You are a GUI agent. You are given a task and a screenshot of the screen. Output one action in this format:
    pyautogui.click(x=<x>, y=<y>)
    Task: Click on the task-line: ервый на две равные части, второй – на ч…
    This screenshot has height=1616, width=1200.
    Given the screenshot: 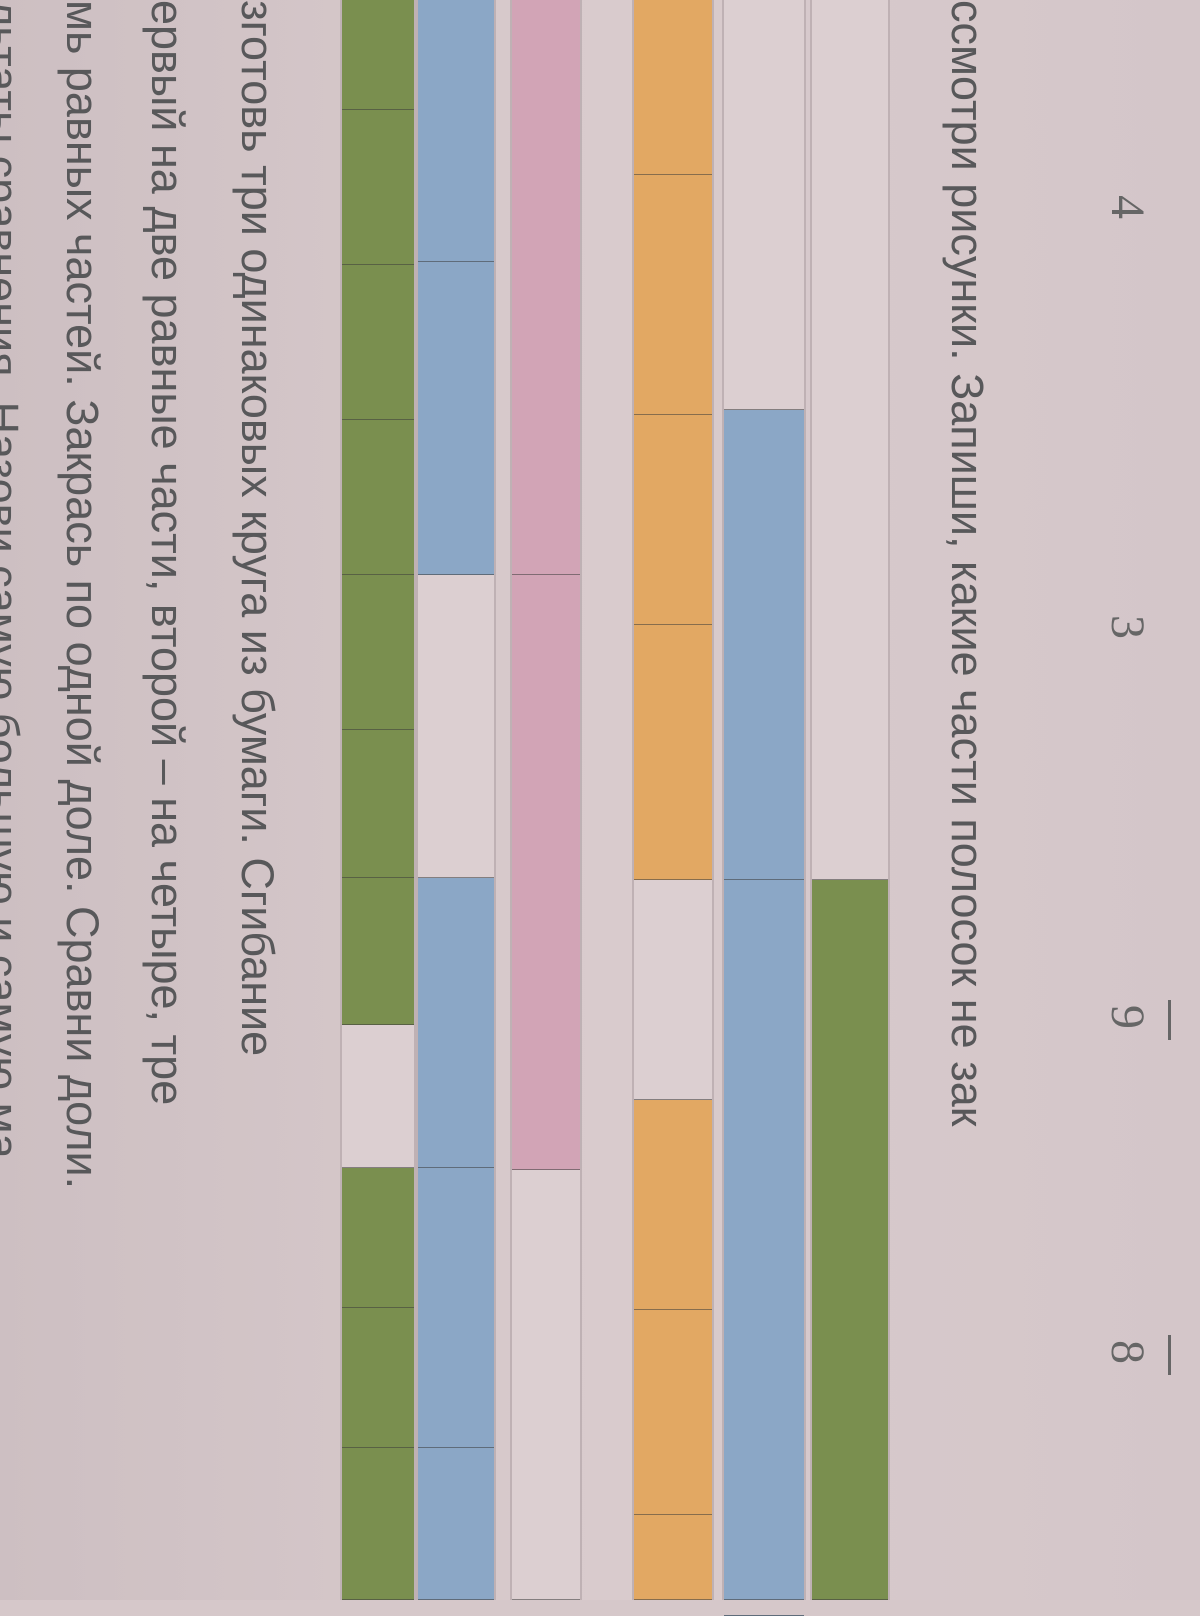 What is the action you would take?
    pyautogui.click(x=167, y=553)
    